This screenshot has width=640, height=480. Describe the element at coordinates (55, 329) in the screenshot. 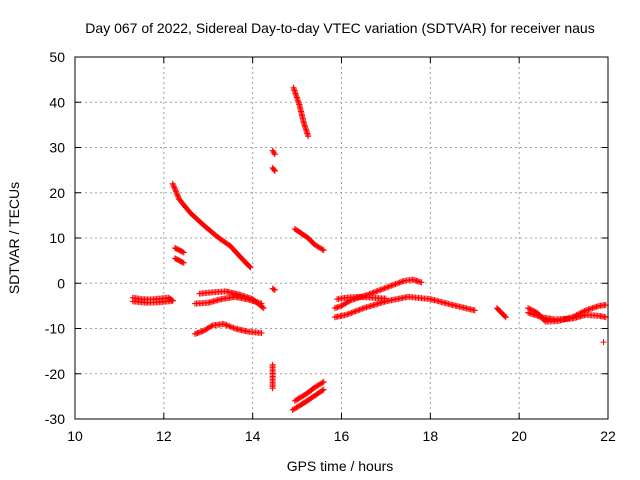

I see `y-tick-label: -10` at that location.